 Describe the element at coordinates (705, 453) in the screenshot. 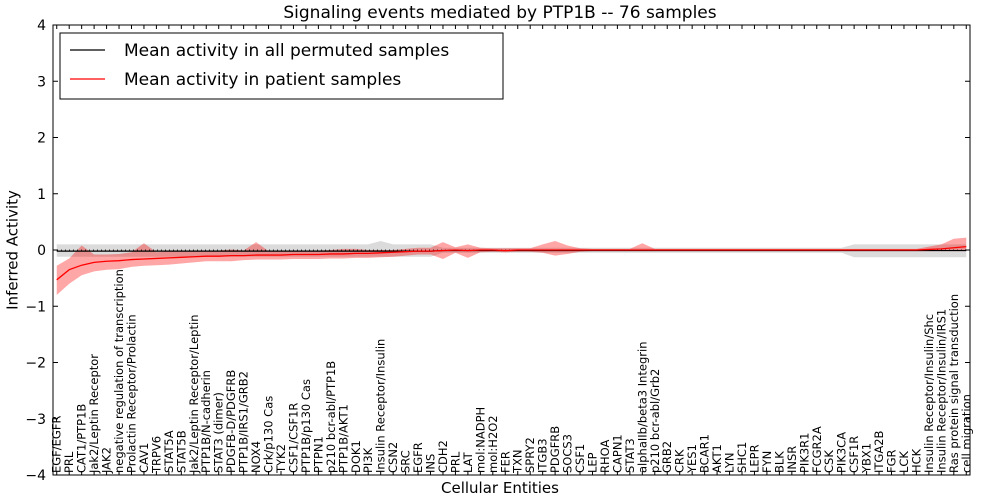

I see `x-tick-label: BCAR1` at that location.